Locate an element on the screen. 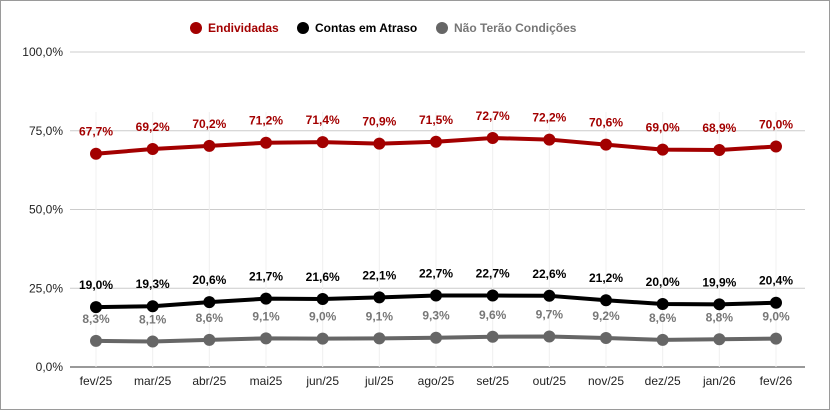  data-label: 9,0% is located at coordinates (323, 317).